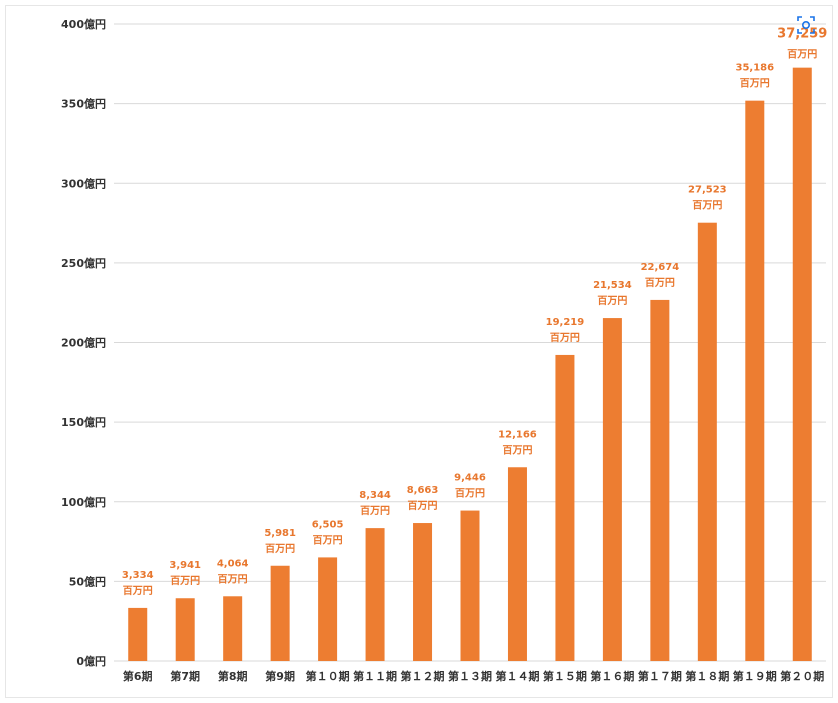  Describe the element at coordinates (83, 104) in the screenshot. I see `y-tick-label: 350億円` at that location.